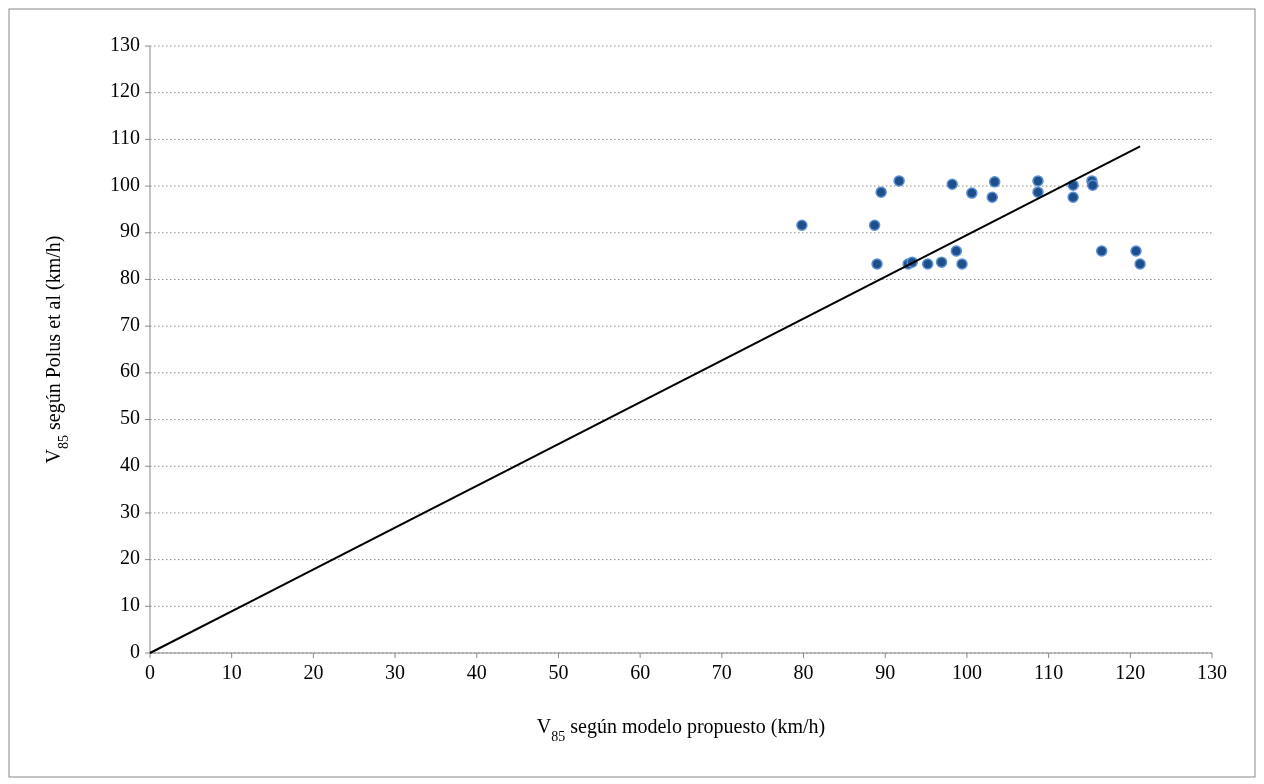 This screenshot has height=784, width=1264. What do you see at coordinates (803, 672) in the screenshot?
I see `x-tick-label: 80` at bounding box center [803, 672].